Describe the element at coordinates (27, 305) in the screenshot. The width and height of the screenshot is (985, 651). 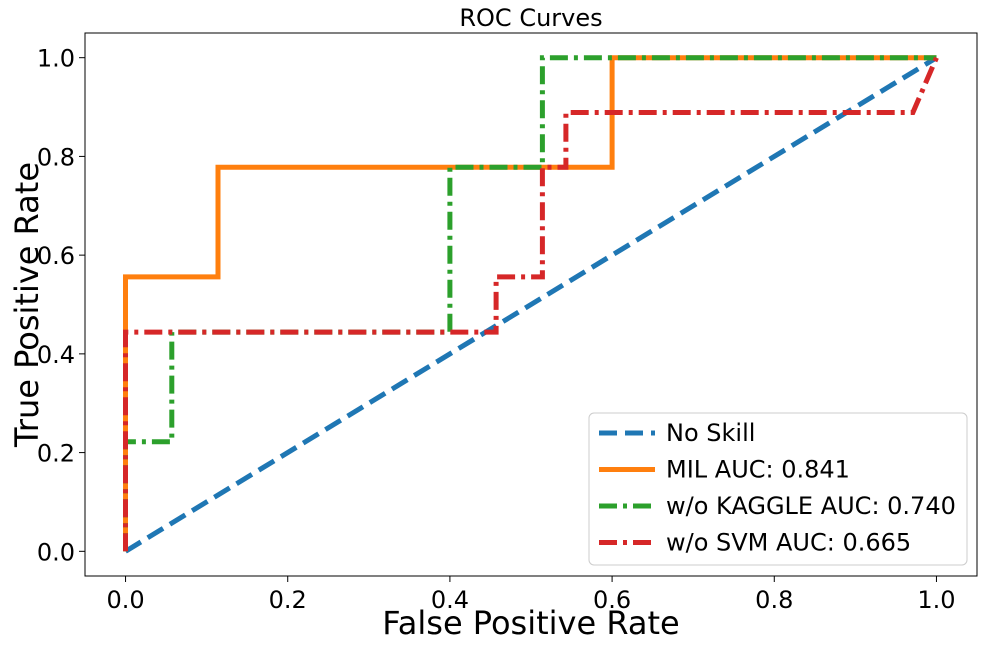
I see `y-axis-label: True Positive Rate` at that location.